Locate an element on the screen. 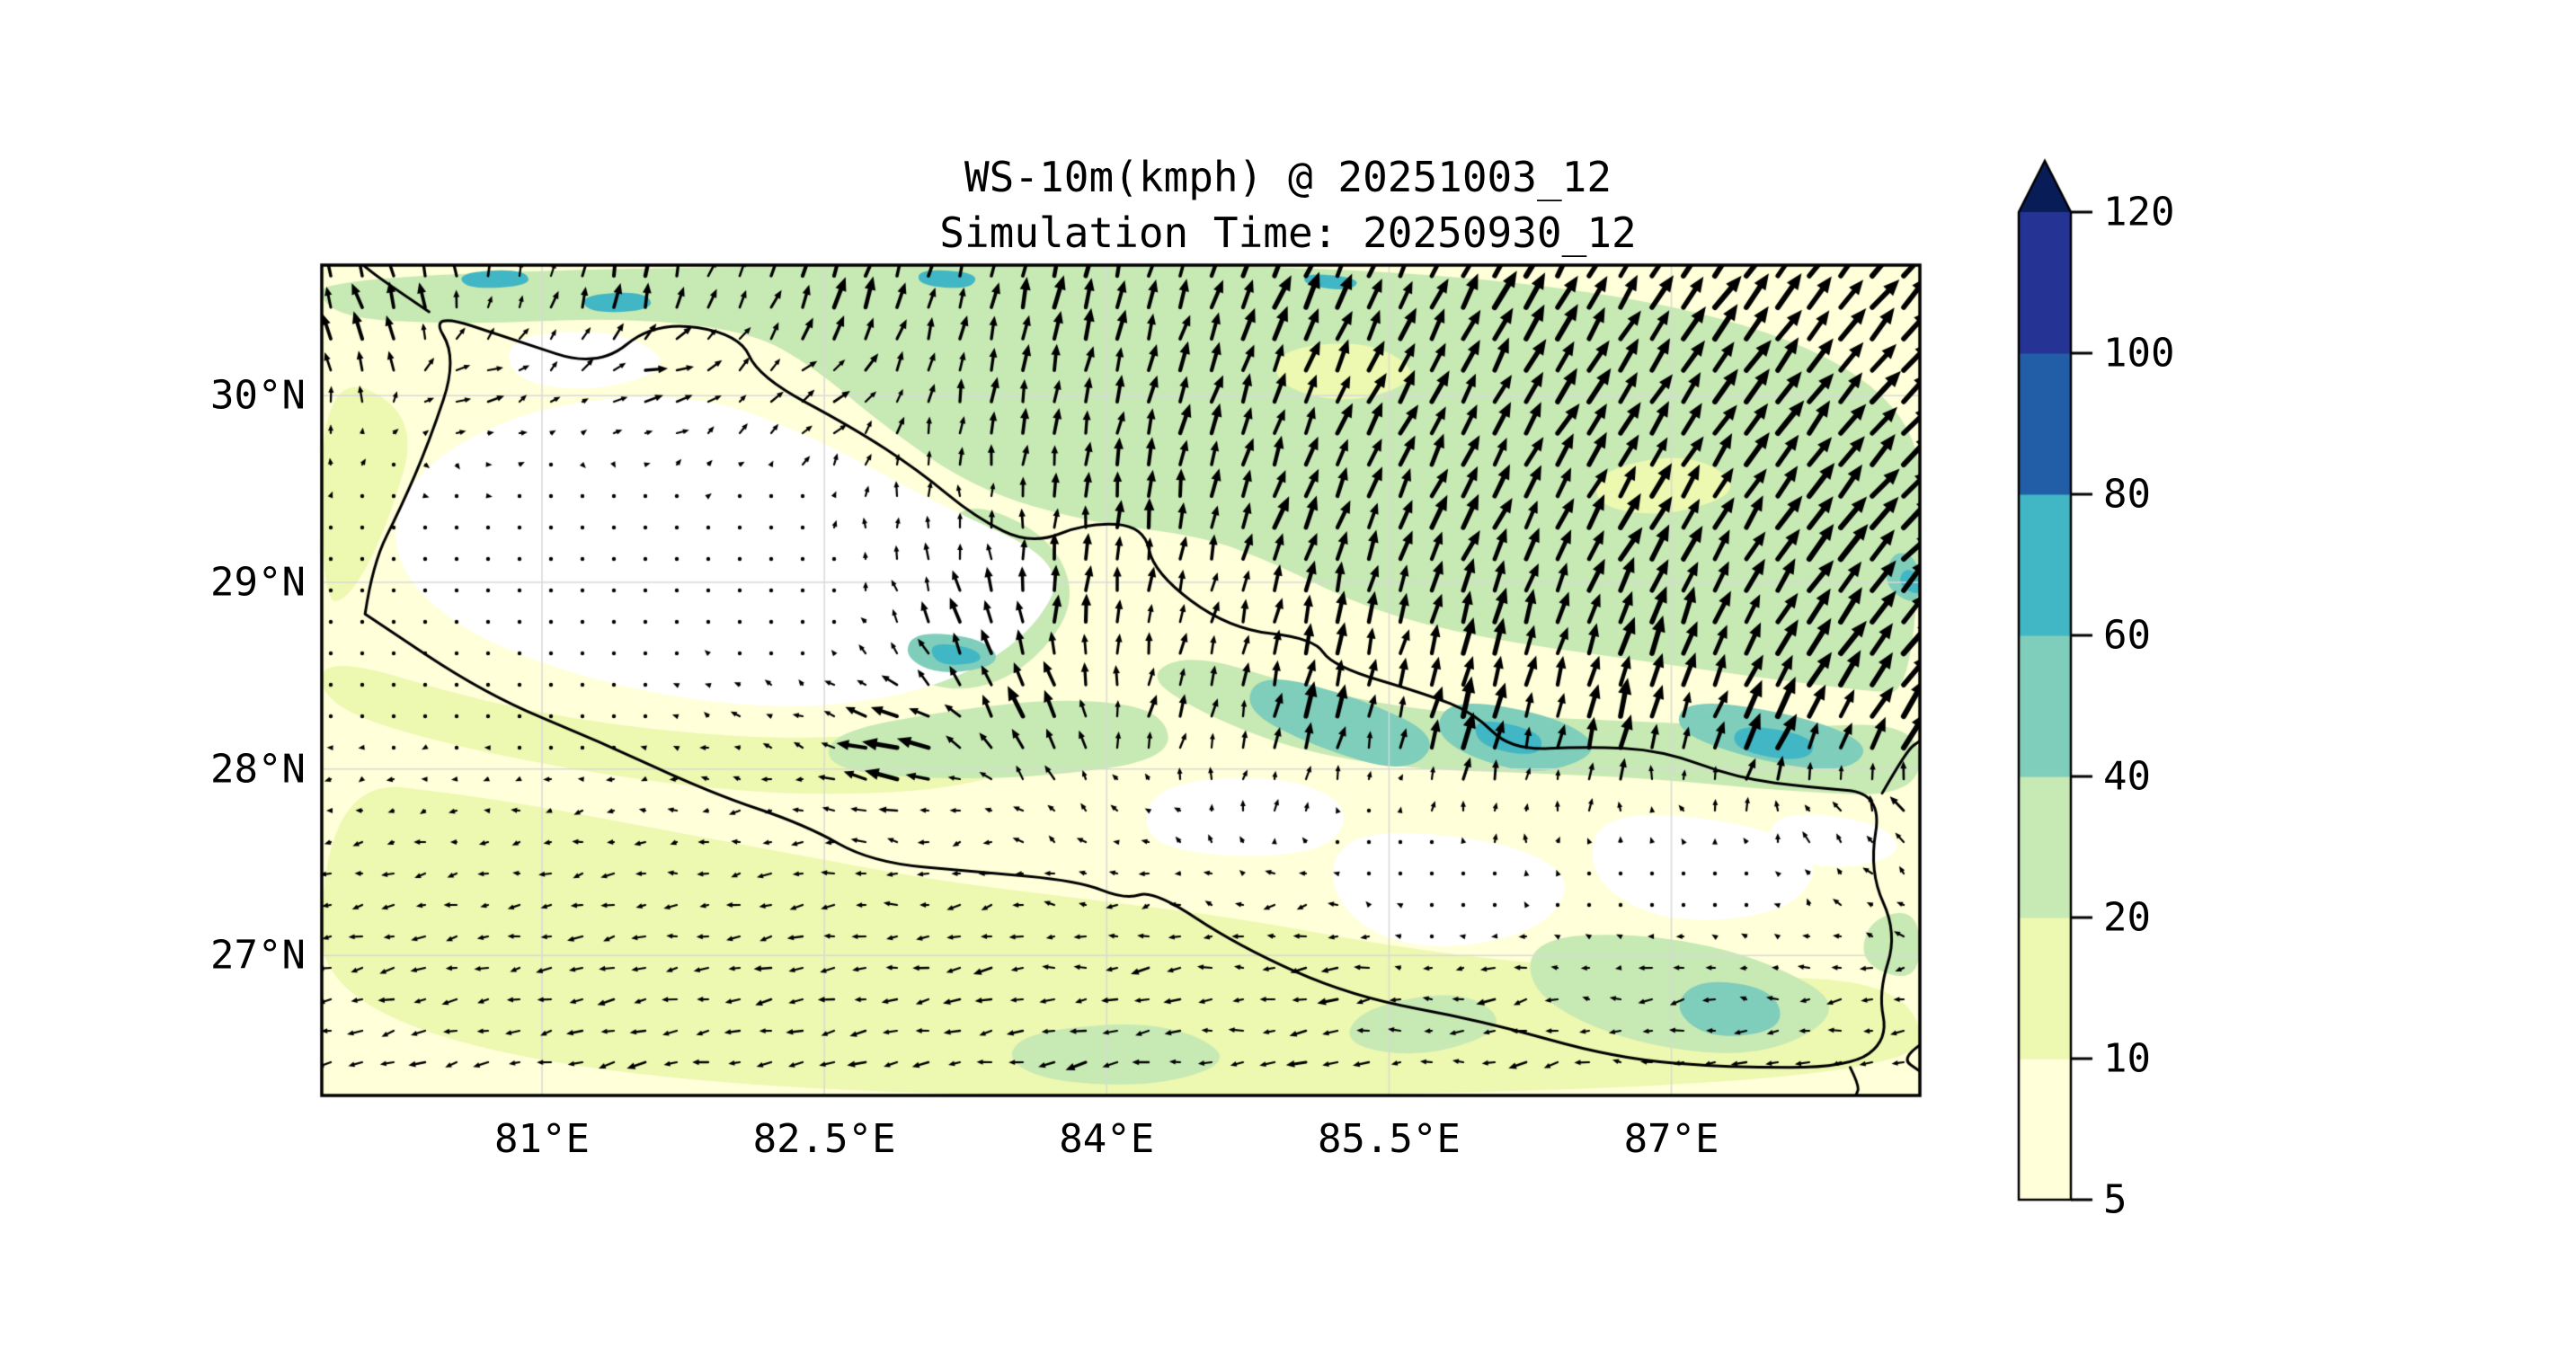  colorbar-tick-label: 60 is located at coordinates (2127, 635).